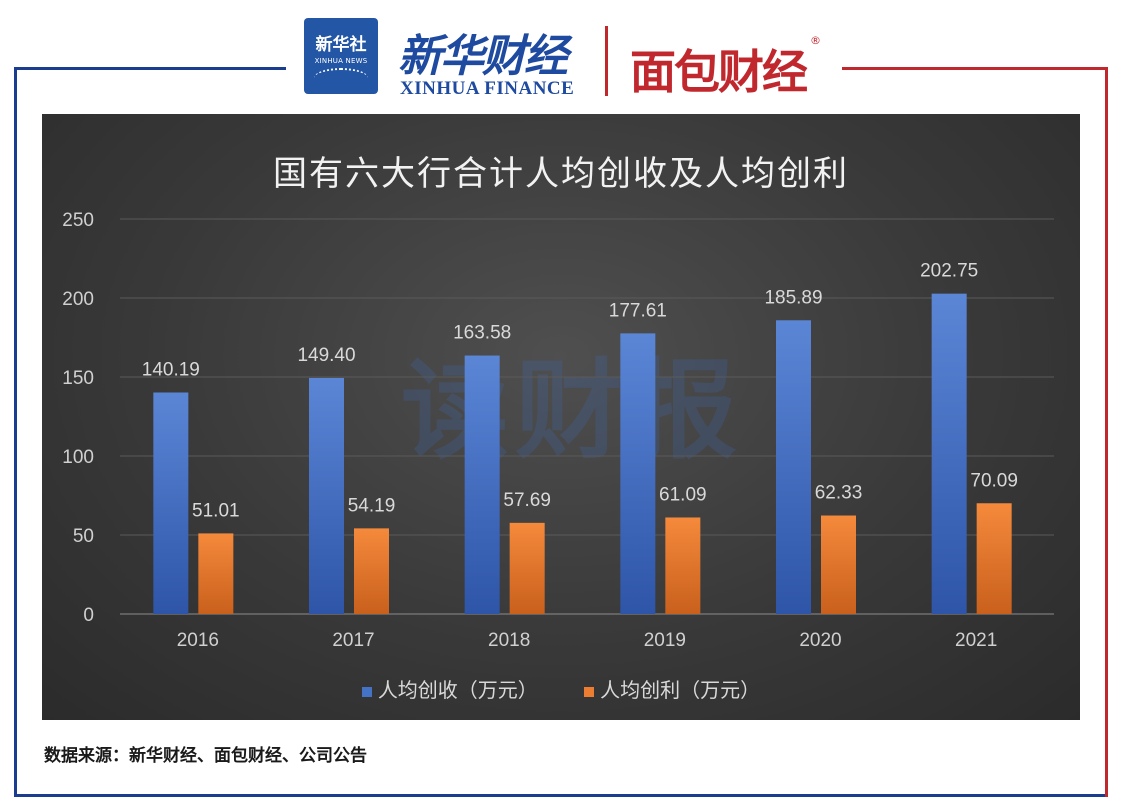  What do you see at coordinates (561, 174) in the screenshot?
I see `chart-title: 国有六大行合计人均创收及人均创利` at bounding box center [561, 174].